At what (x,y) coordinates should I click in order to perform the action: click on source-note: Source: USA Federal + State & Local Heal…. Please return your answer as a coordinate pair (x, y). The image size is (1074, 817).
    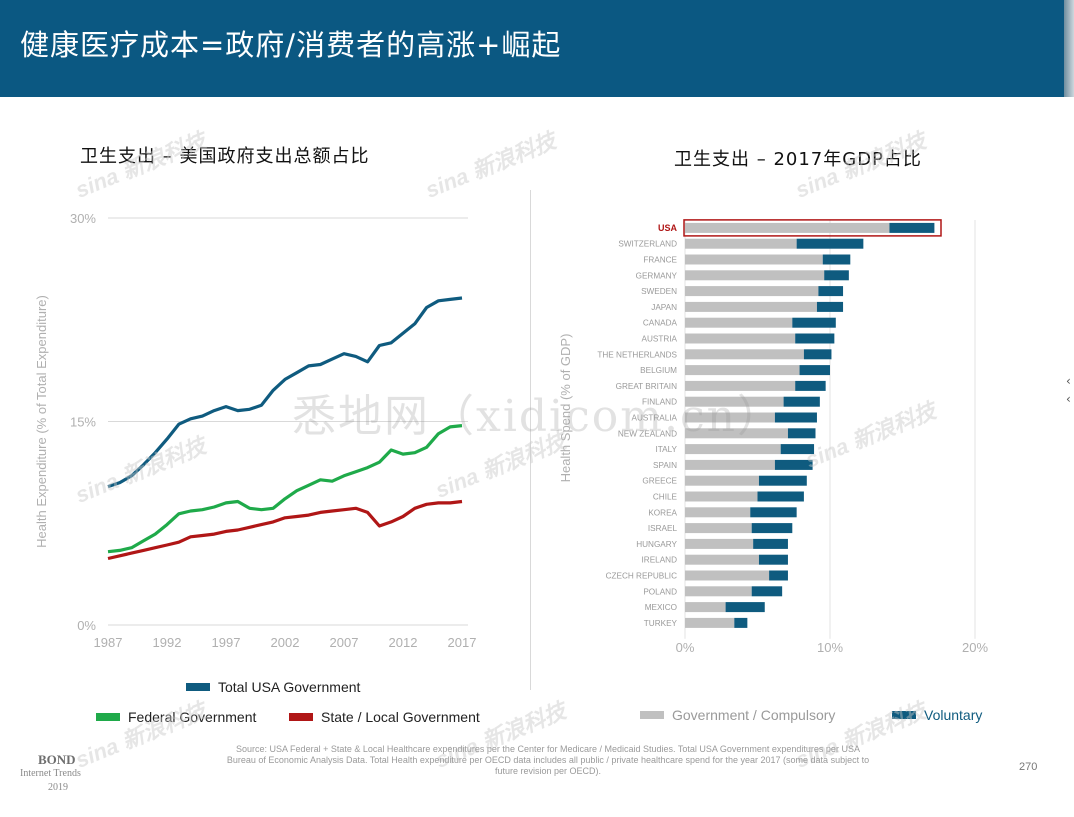
    Looking at the image, I should click on (548, 760).